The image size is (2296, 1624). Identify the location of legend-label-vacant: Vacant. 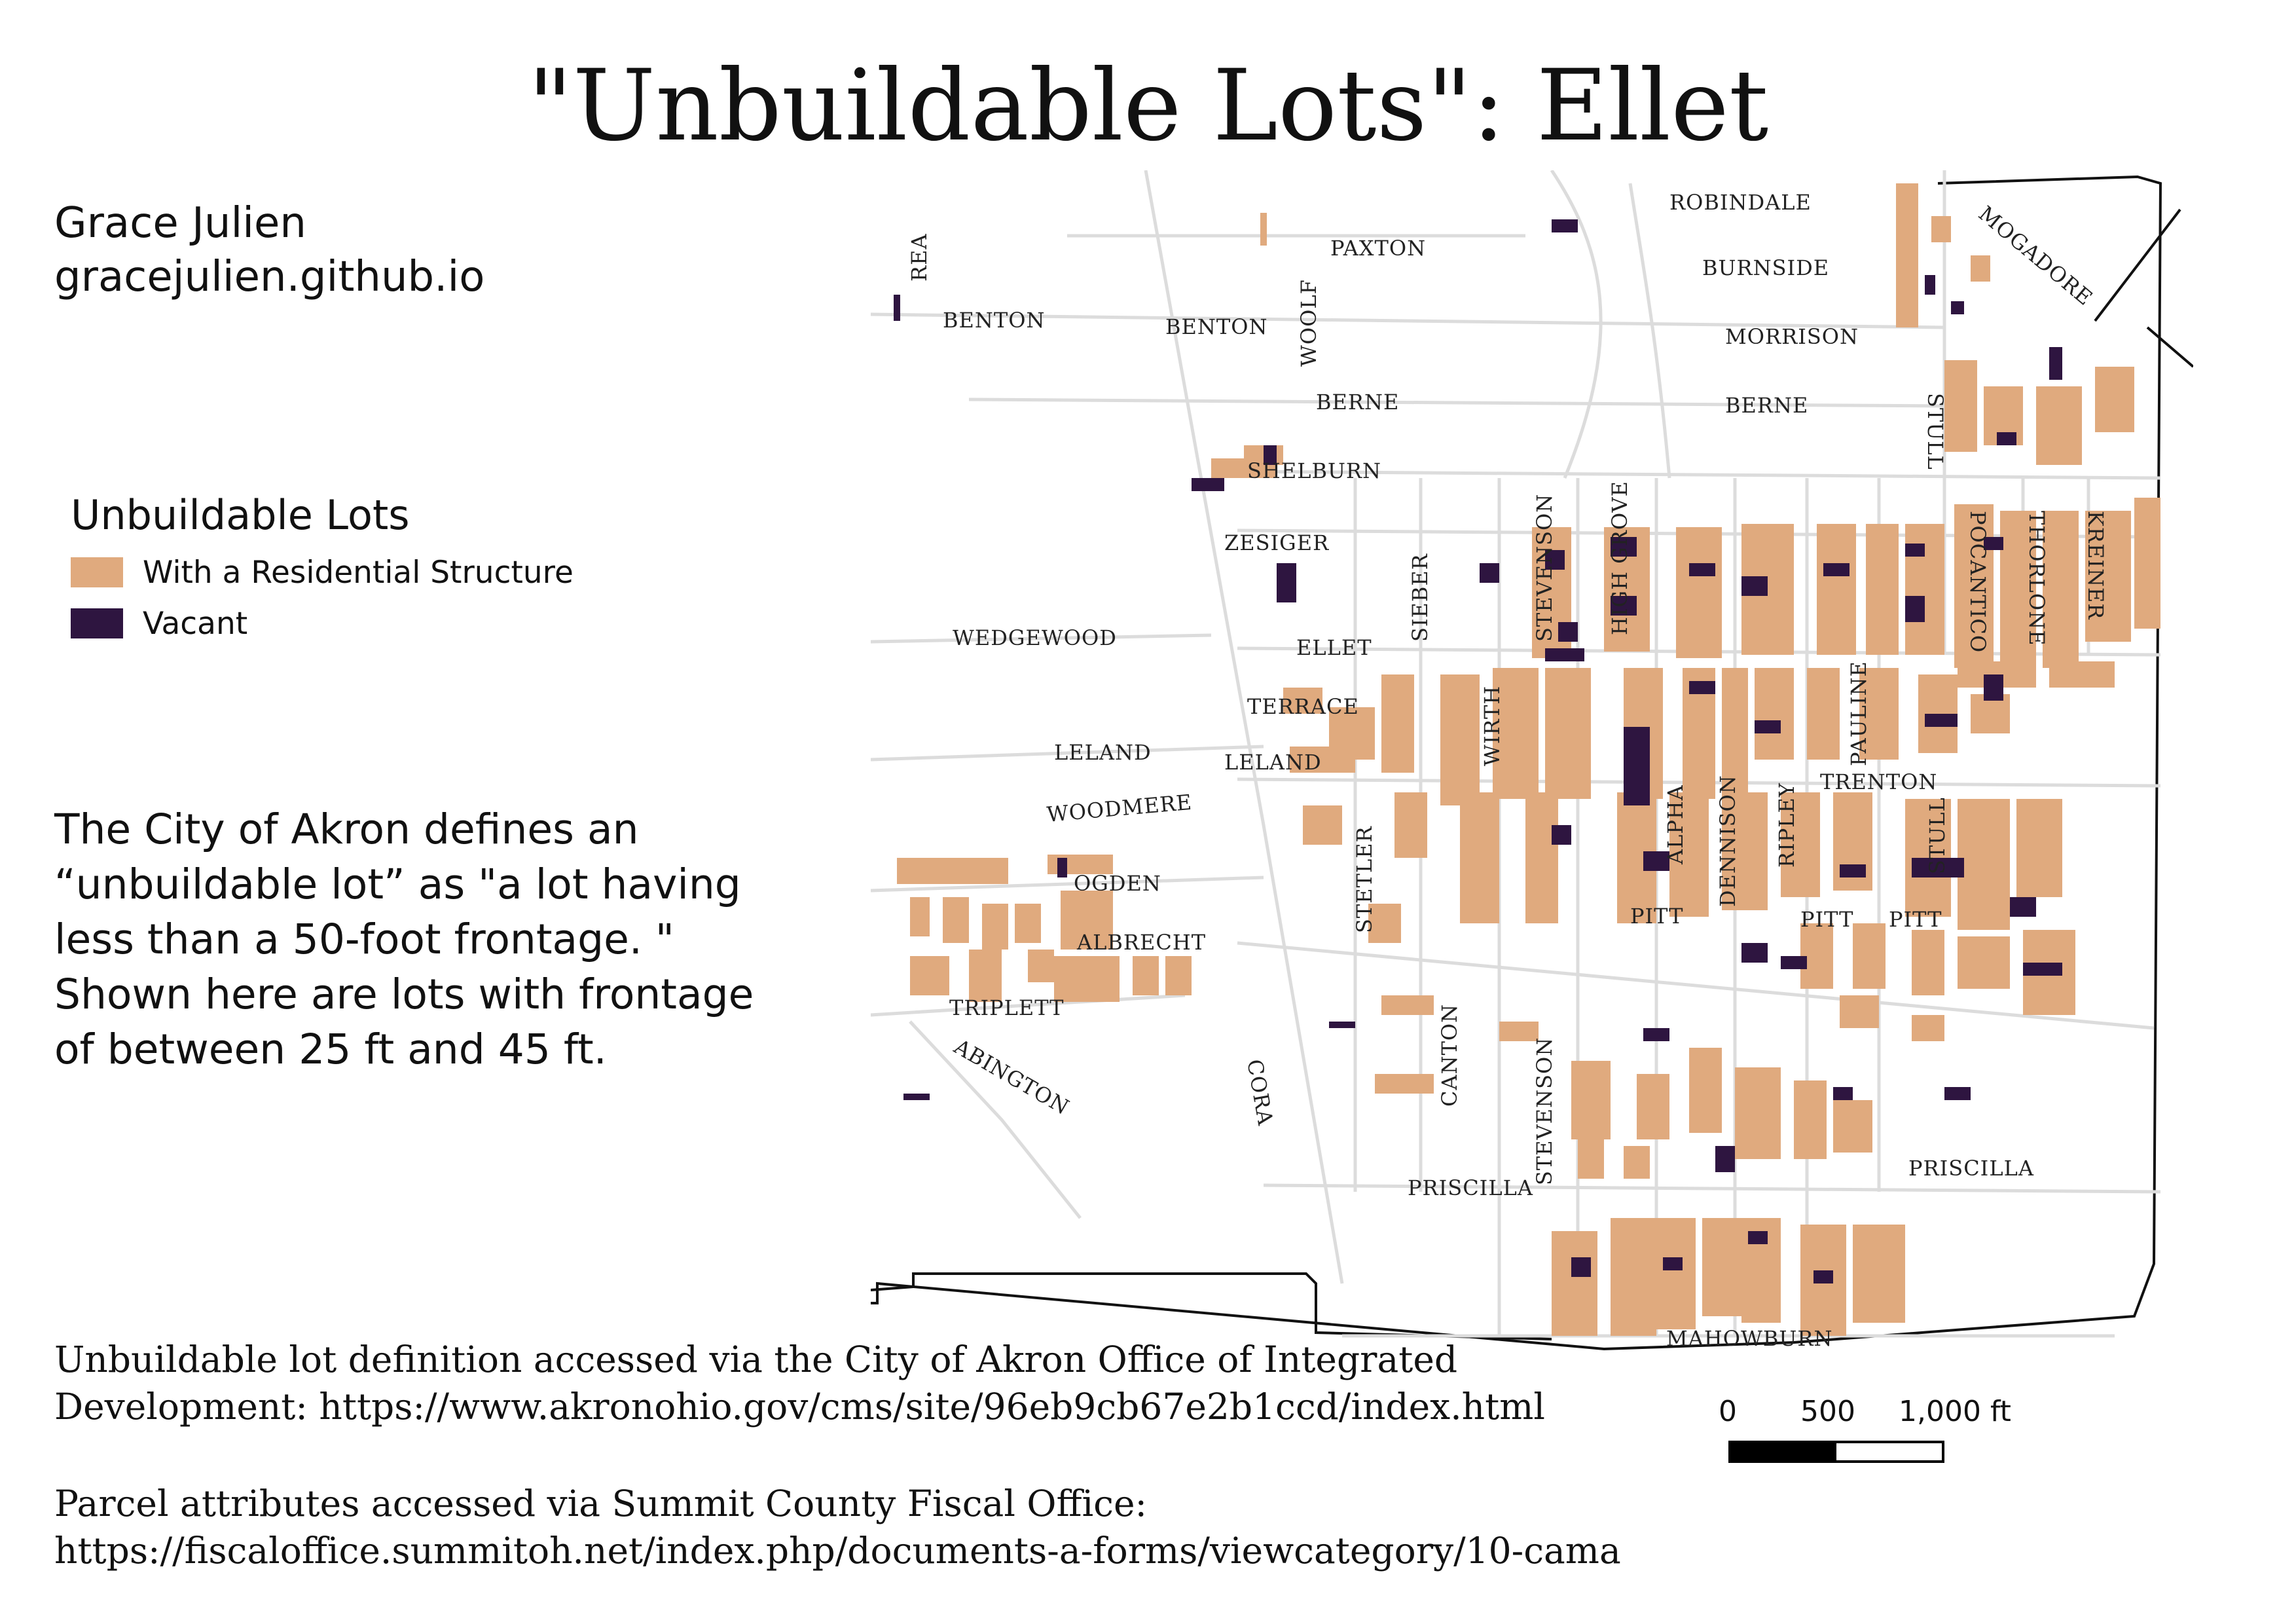
(195, 623).